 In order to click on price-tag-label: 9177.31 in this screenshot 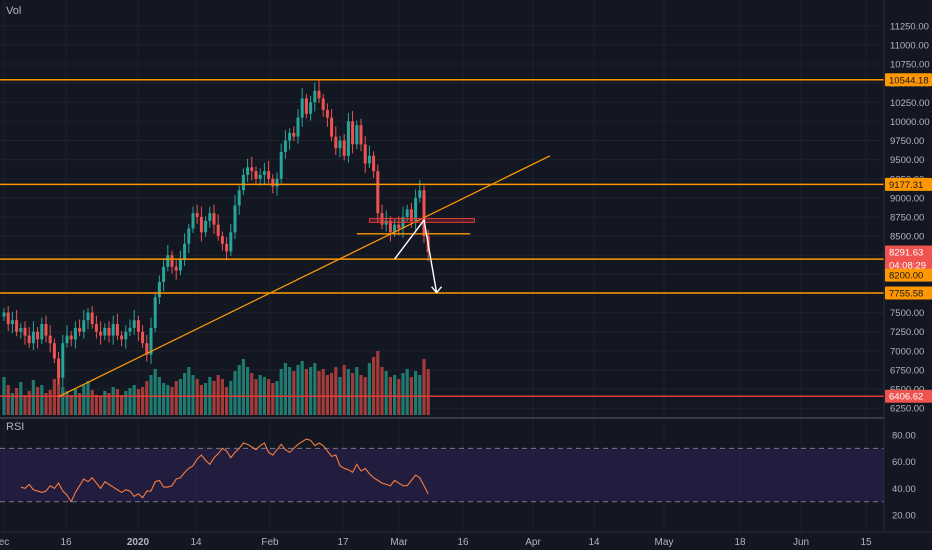, I will do `click(906, 185)`.